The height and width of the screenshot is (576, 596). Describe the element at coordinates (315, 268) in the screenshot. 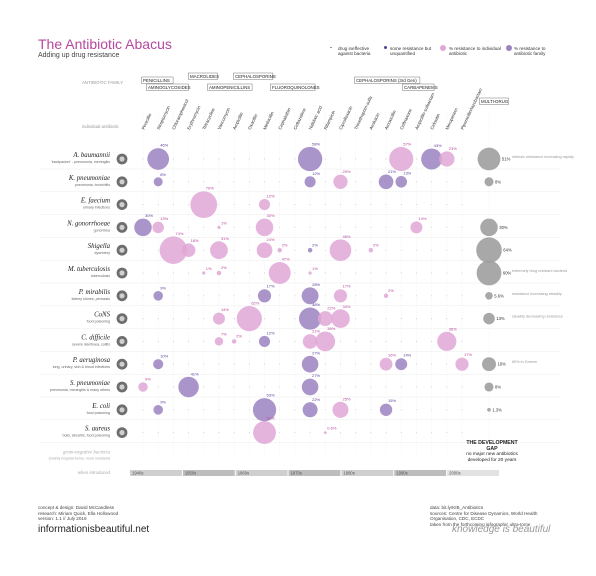

I see `resistance-label: 1%` at that location.